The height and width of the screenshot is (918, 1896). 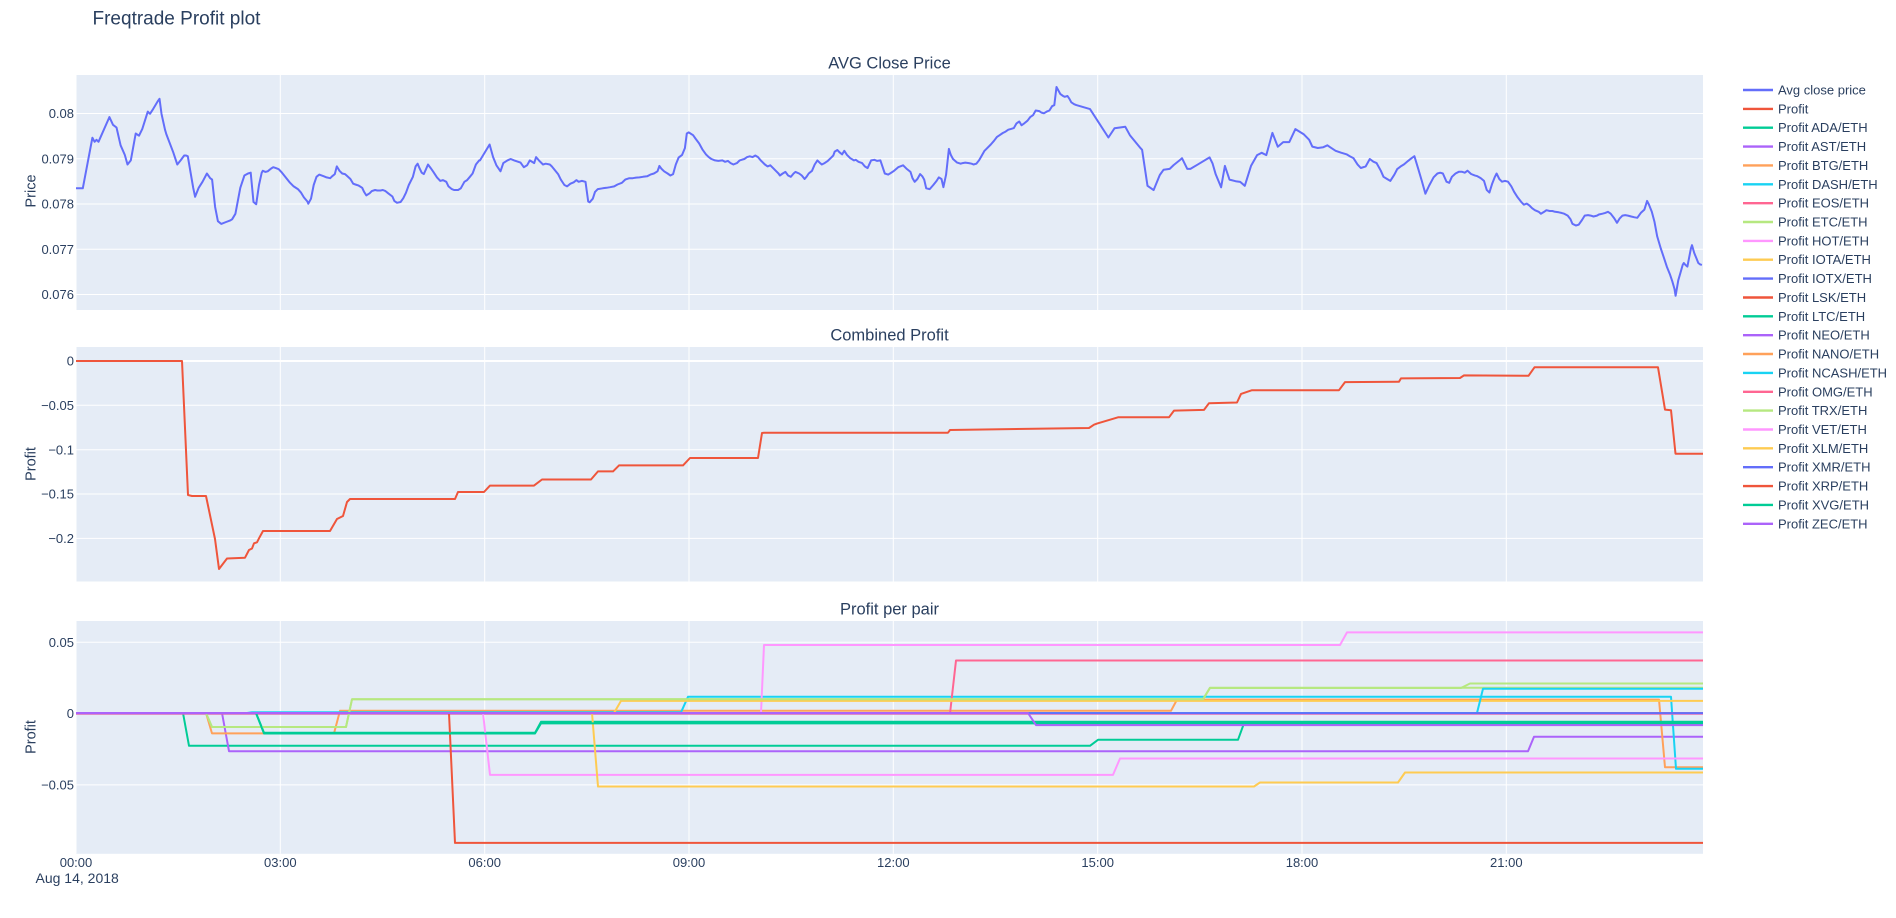 I want to click on svg-text: Profit BTG/ETH, so click(x=1823, y=165).